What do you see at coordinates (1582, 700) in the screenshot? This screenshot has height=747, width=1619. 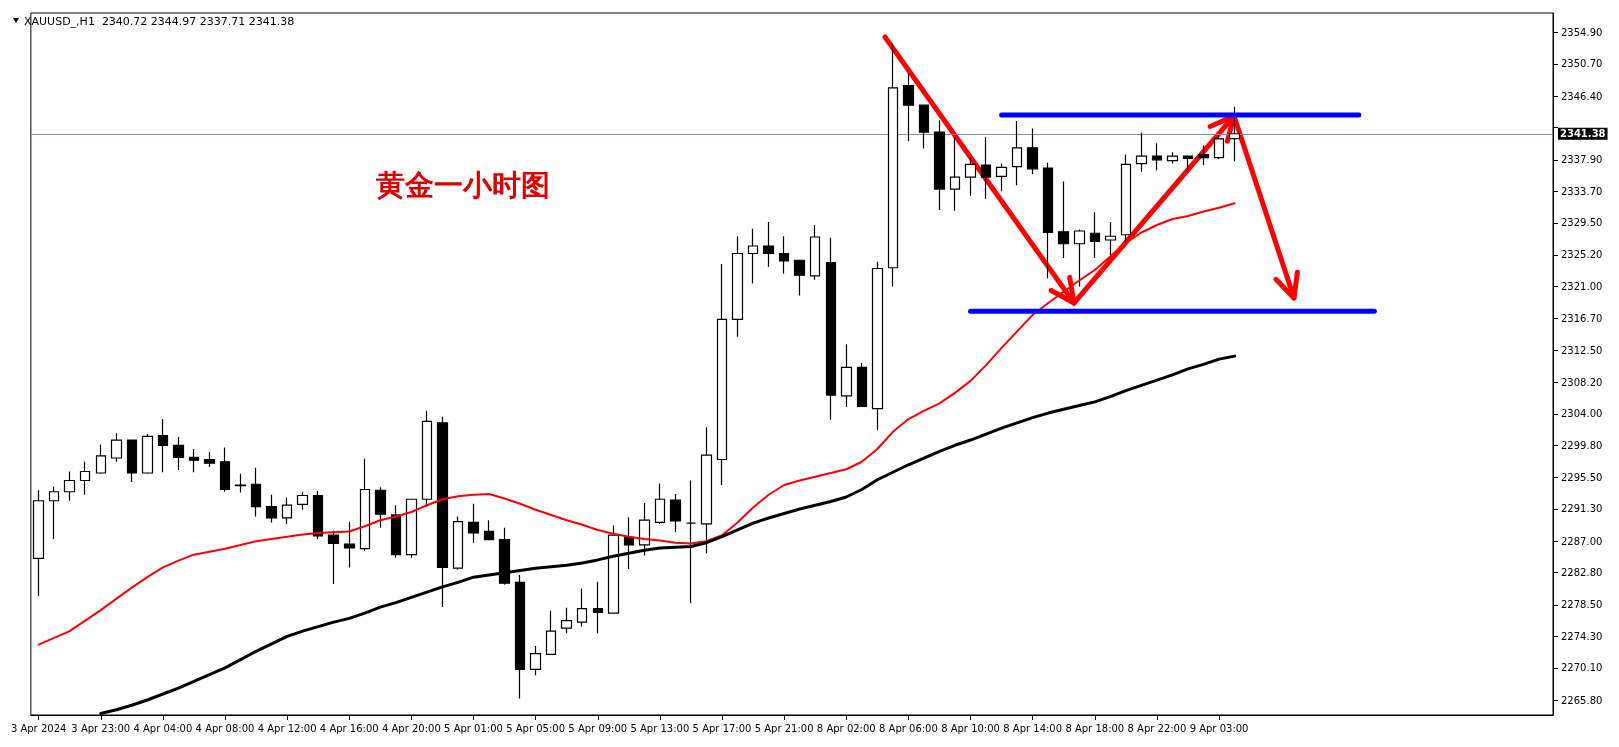 I see `y-tick-label: 2265.80` at bounding box center [1582, 700].